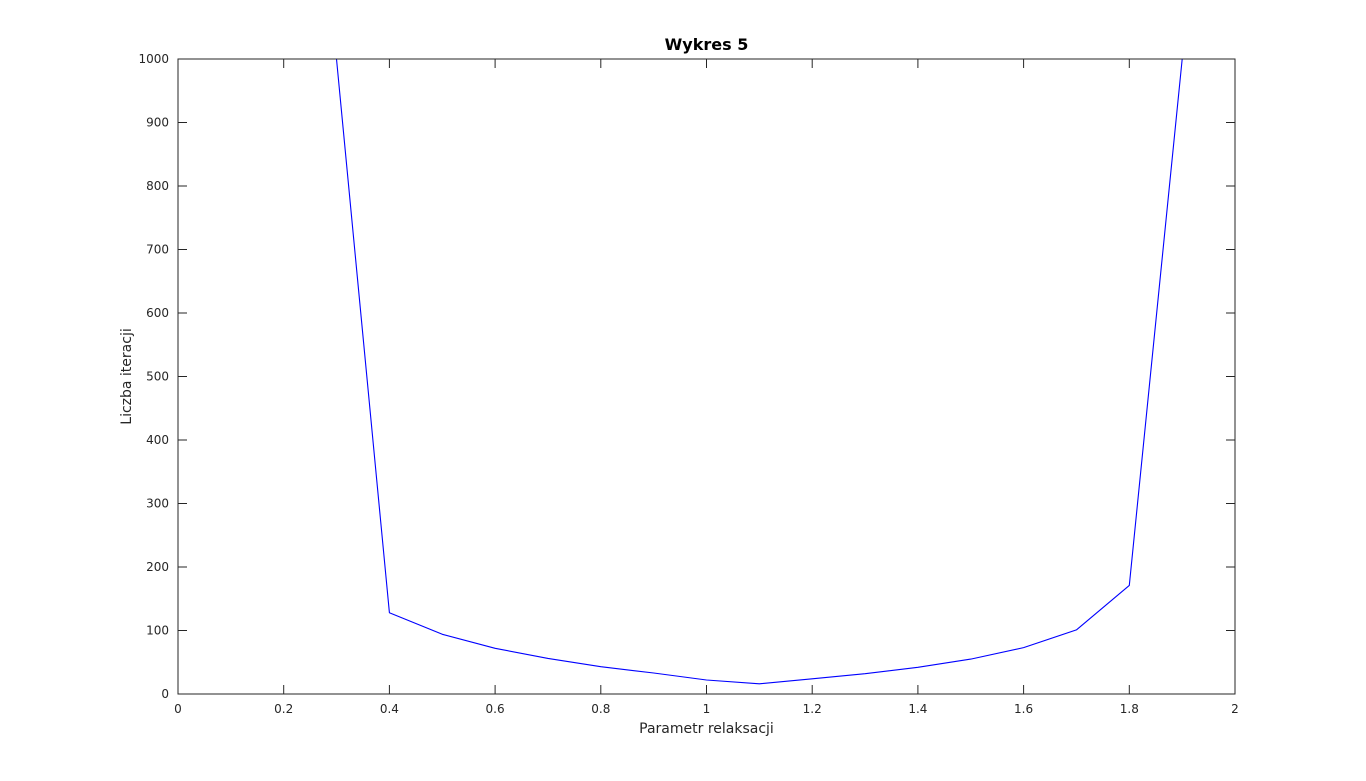 The image size is (1366, 781). What do you see at coordinates (157, 631) in the screenshot?
I see `y-tick-label: 100` at bounding box center [157, 631].